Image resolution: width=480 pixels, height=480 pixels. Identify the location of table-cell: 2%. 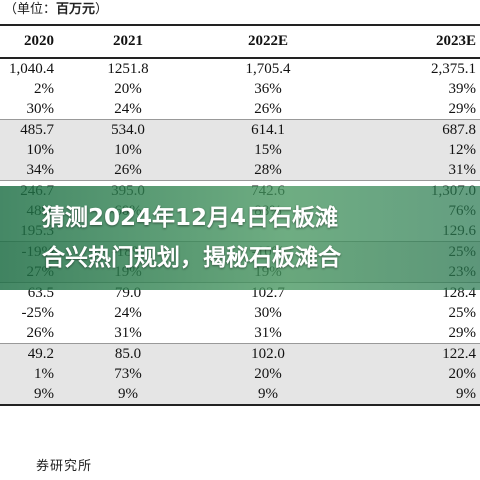
(44, 89).